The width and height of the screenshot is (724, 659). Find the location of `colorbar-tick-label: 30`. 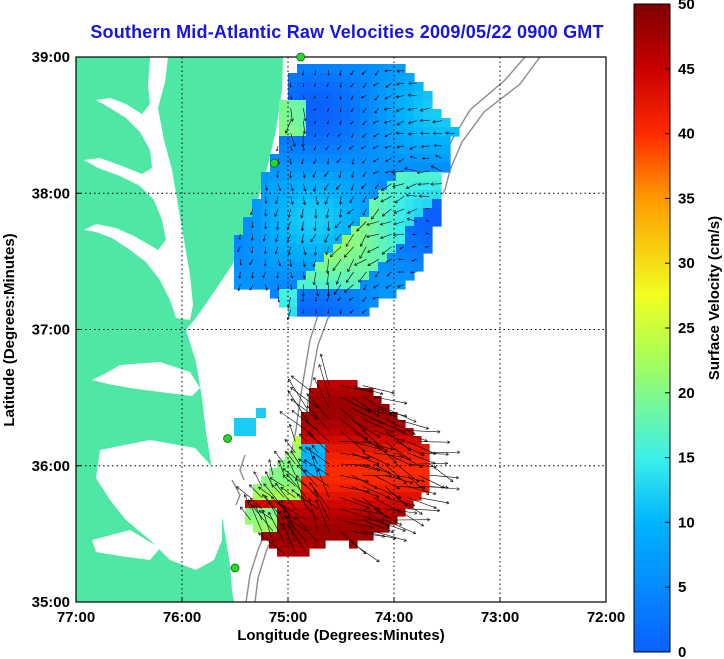

colorbar-tick-label: 30 is located at coordinates (686, 263).